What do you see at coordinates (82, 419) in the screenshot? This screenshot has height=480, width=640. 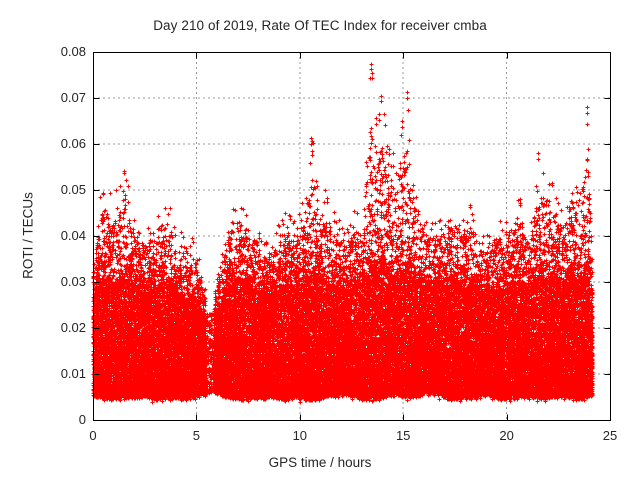 I see `y-tick-label: 0` at bounding box center [82, 419].